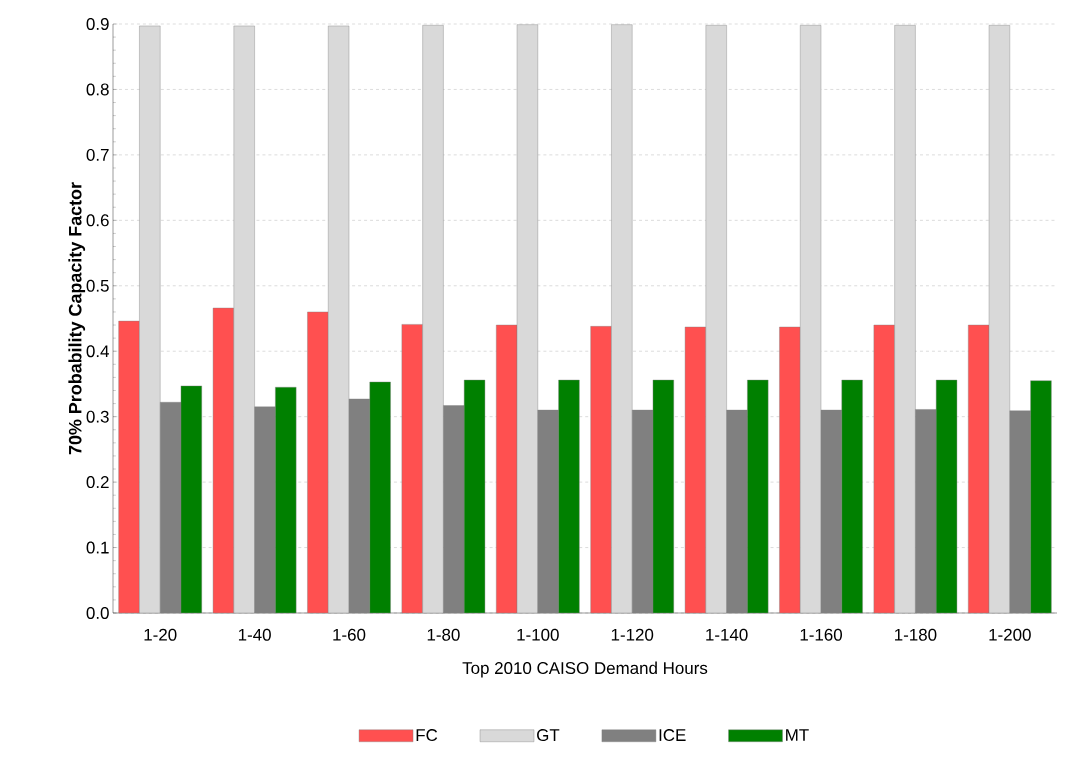  What do you see at coordinates (916, 634) in the screenshot?
I see `x-tick-label: 1-180` at bounding box center [916, 634].